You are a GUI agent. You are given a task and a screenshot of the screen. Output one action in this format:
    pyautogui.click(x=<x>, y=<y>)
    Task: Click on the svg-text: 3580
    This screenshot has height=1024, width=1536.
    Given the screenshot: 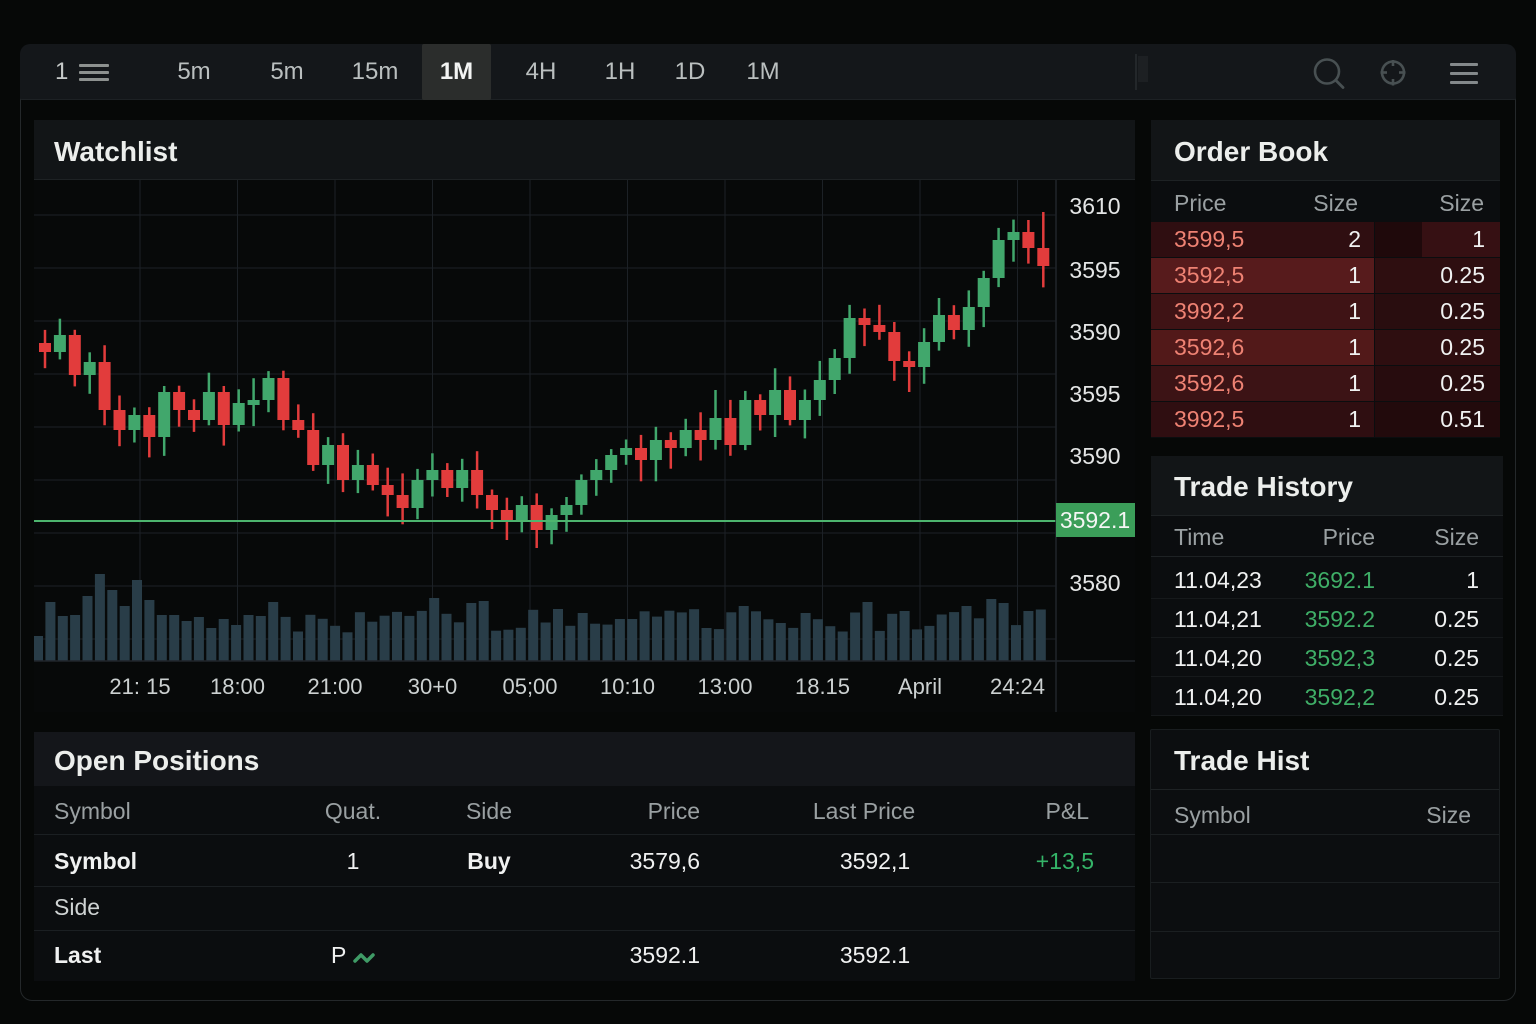 What is the action you would take?
    pyautogui.click(x=1094, y=583)
    